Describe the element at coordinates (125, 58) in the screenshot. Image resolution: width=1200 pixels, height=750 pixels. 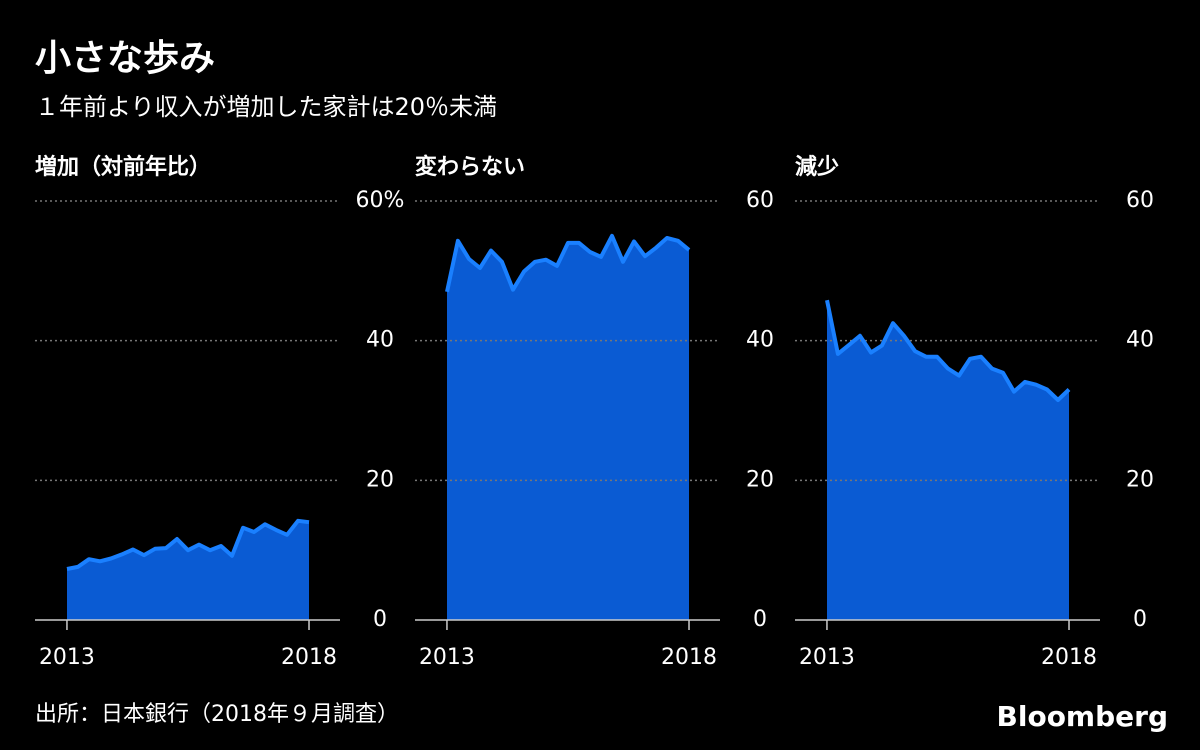
I see `chart-title: 小さな歩み` at that location.